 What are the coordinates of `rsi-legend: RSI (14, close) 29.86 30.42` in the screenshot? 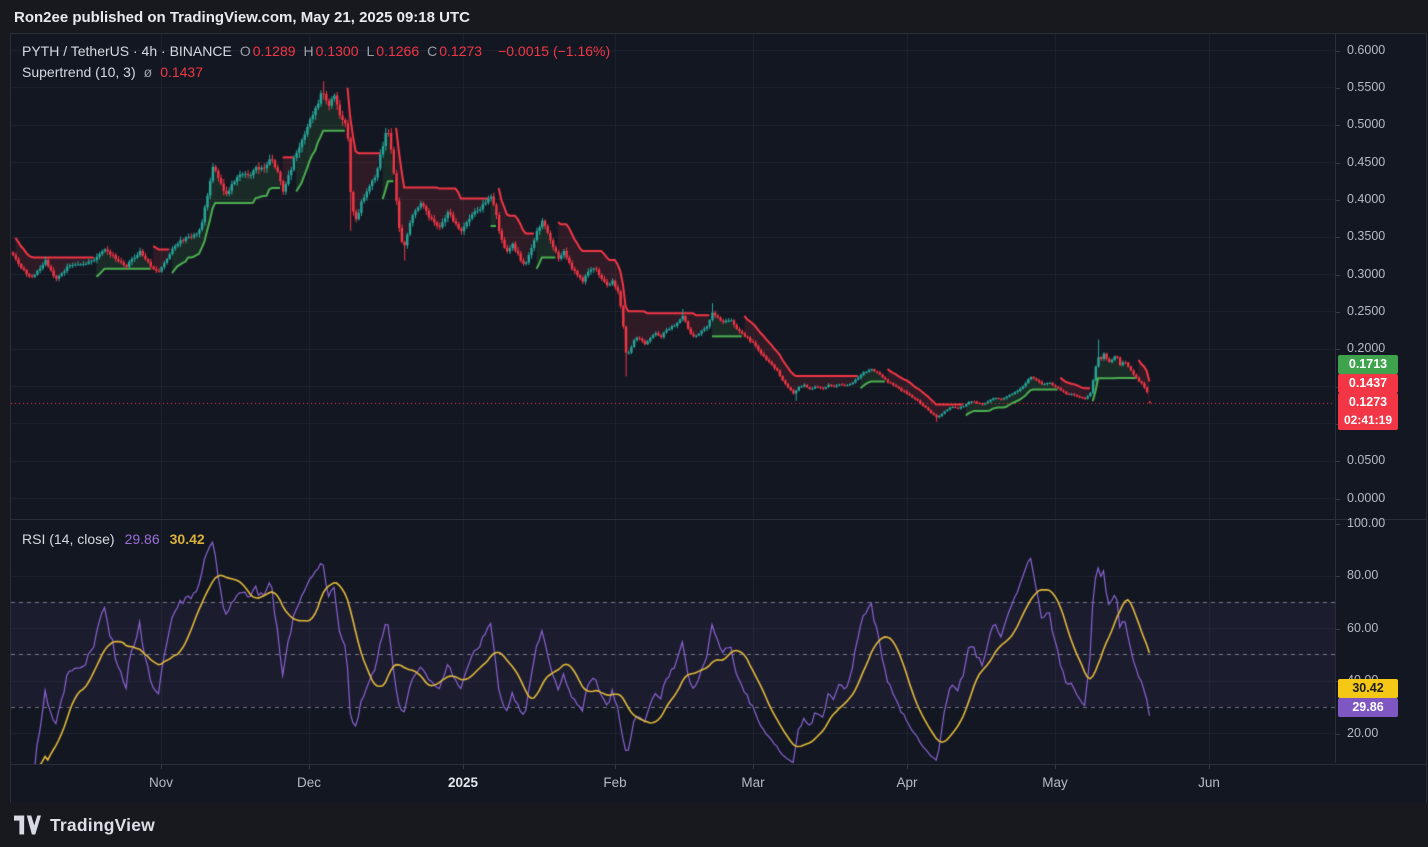 It's located at (113, 539).